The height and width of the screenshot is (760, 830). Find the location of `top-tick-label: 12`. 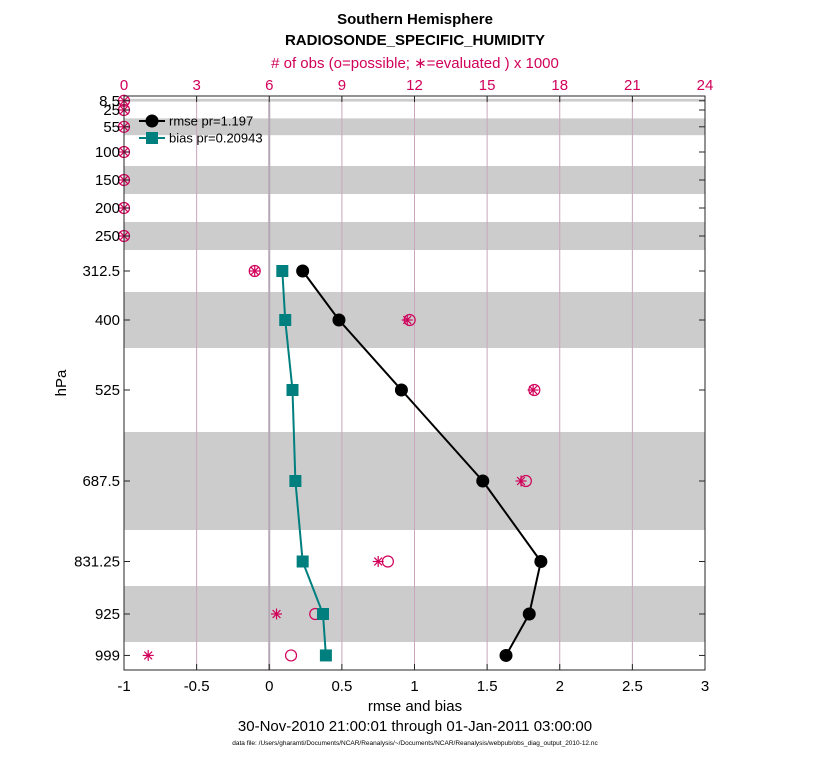

top-tick-label: 12 is located at coordinates (414, 85).